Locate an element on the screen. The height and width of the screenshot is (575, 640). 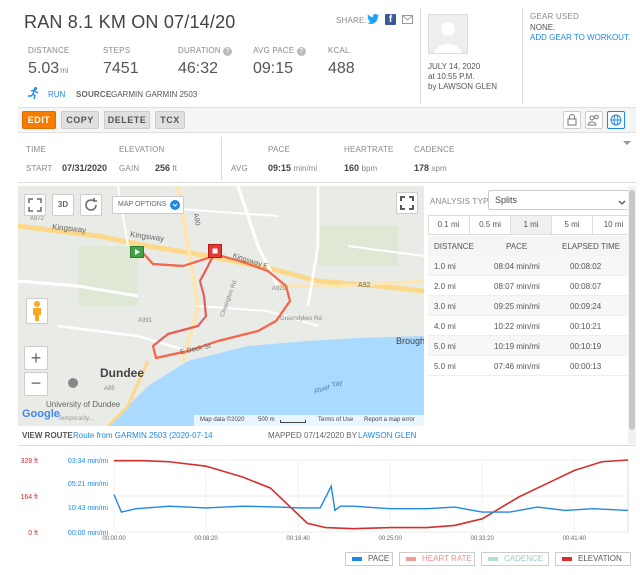
tcx-button: TCX is located at coordinates (170, 120).